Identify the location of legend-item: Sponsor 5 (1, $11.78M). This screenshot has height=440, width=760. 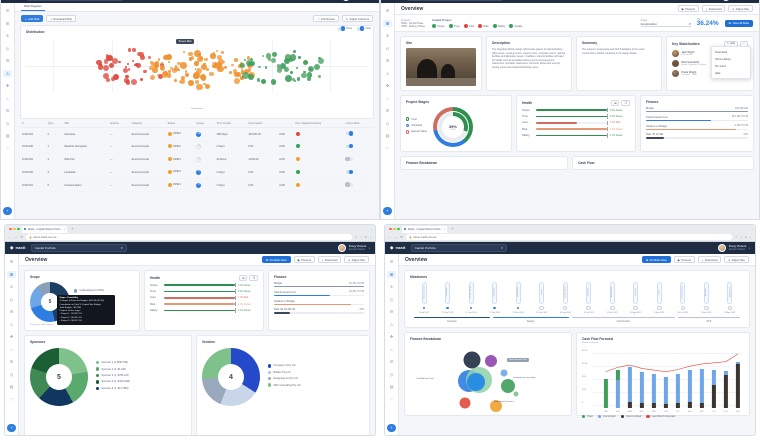
(141, 388).